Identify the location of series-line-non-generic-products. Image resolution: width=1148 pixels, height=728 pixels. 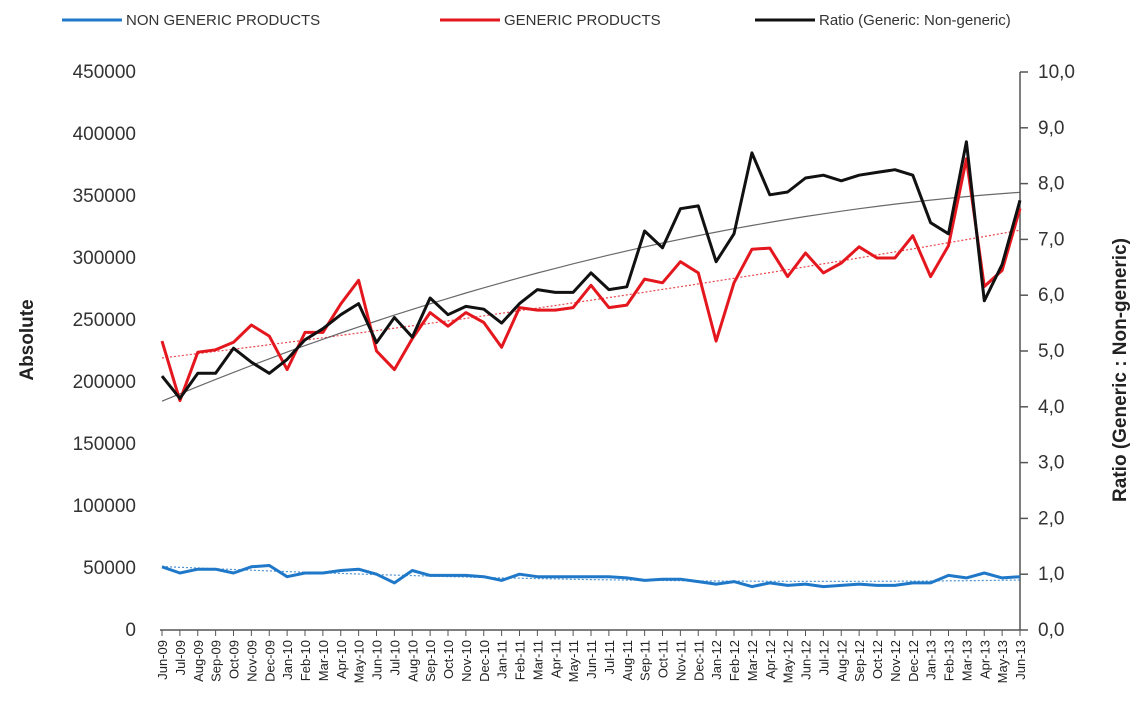
(591, 576).